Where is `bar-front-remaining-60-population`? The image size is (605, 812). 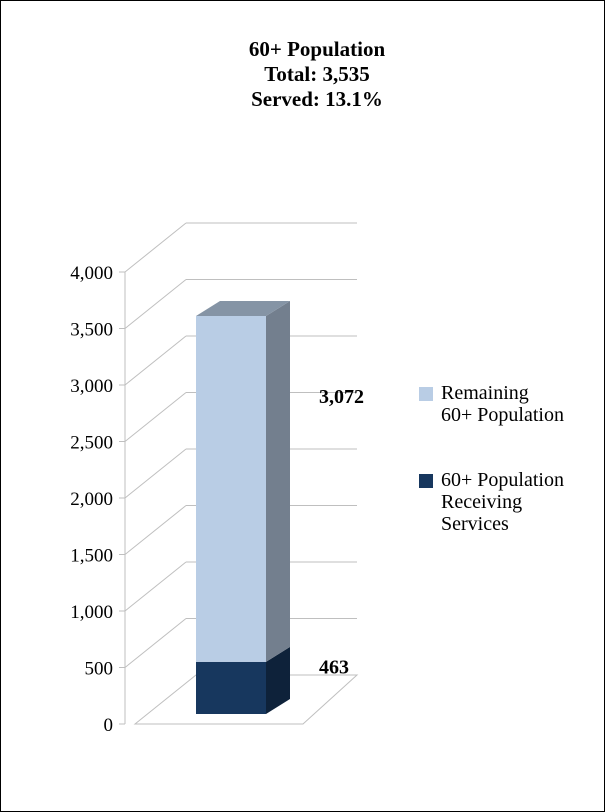 bar-front-remaining-60-population is located at coordinates (231, 489).